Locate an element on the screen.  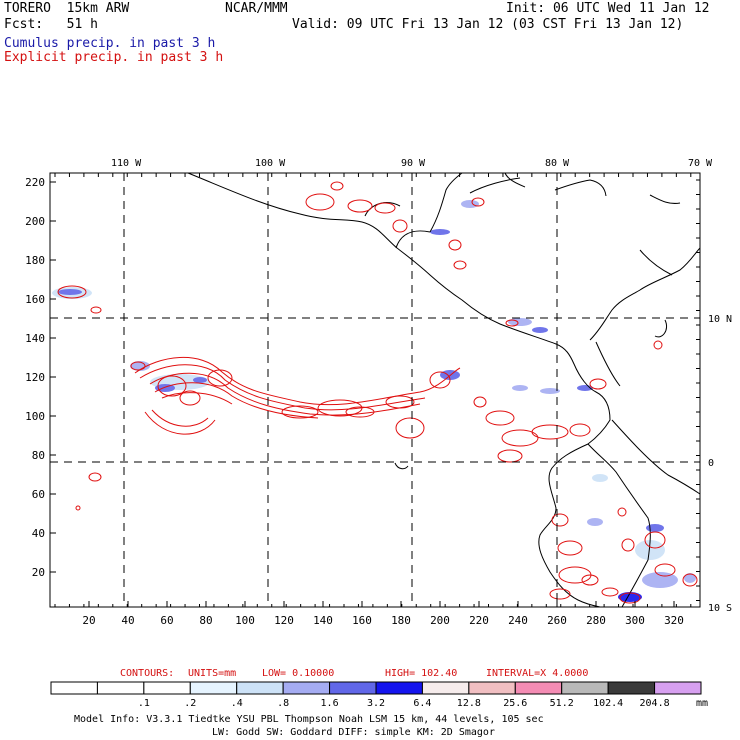
y-label: 180 is located at coordinates (35, 260).